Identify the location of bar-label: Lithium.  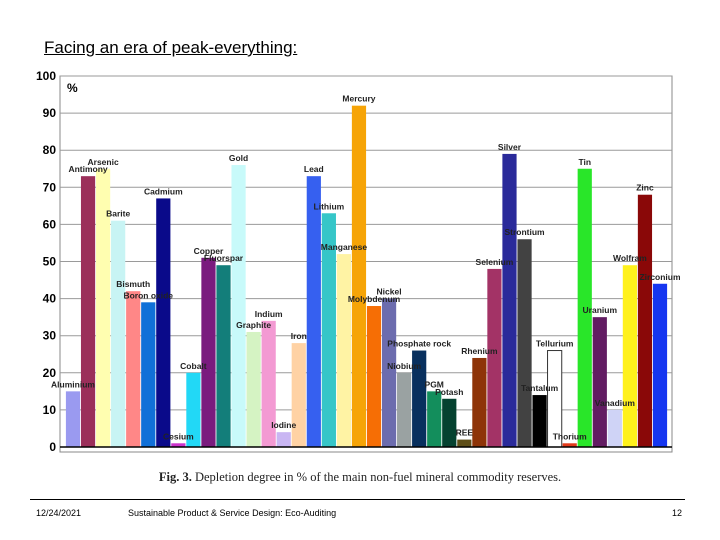
(329, 206).